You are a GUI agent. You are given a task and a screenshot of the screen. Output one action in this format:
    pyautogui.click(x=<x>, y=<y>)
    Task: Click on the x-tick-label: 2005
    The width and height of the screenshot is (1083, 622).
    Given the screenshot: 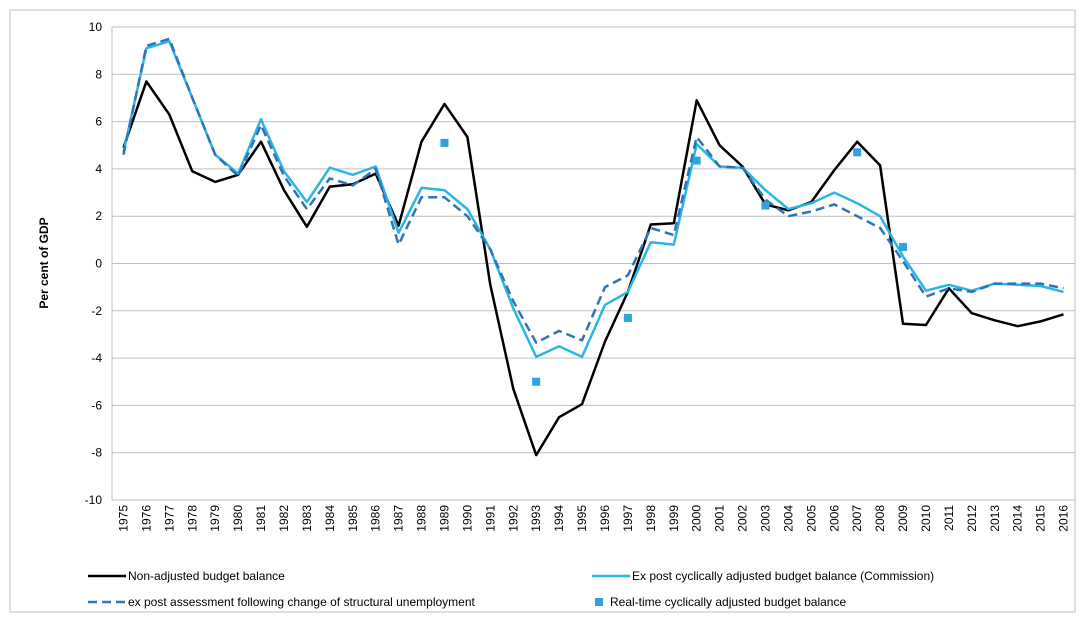 What is the action you would take?
    pyautogui.click(x=811, y=518)
    